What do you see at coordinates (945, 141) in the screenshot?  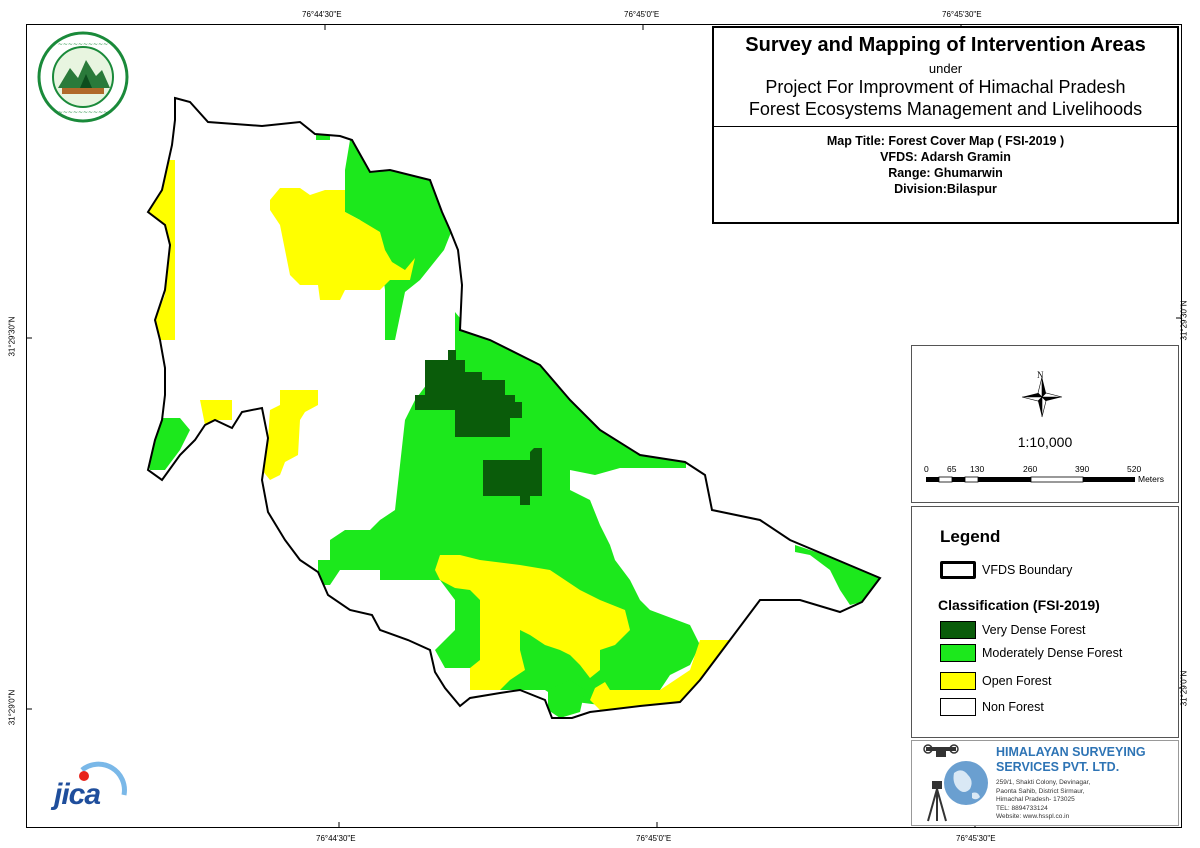 I see `map-title-text: Map Title: Forest Cover Map ( FSI-2019 )` at bounding box center [945, 141].